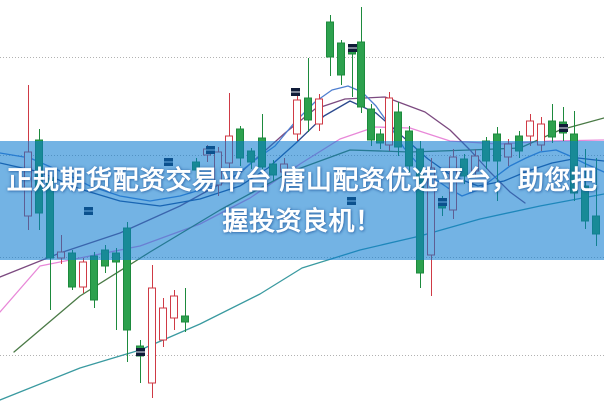 The image size is (604, 401). What do you see at coordinates (302, 220) in the screenshot?
I see `promo-banner-line-2: 握投资良机！` at bounding box center [302, 220].